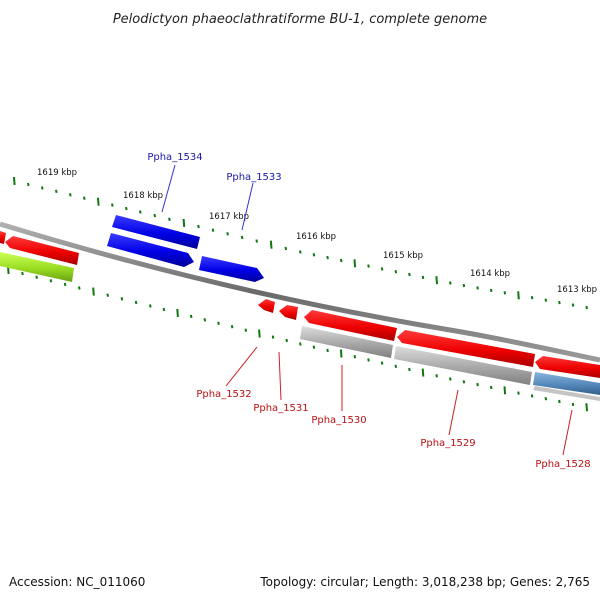 This screenshot has width=600, height=600. I want to click on scale-label-1616: 1616 kbp, so click(316, 237).